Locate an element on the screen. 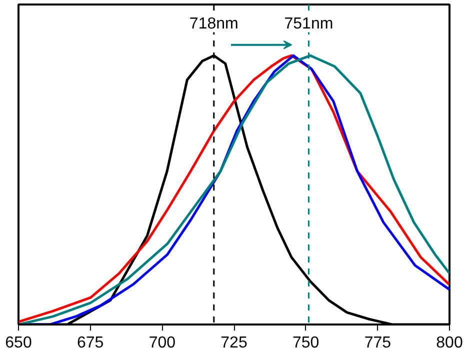 The height and width of the screenshot is (358, 470). x-tick-label: 650 is located at coordinates (18, 343).